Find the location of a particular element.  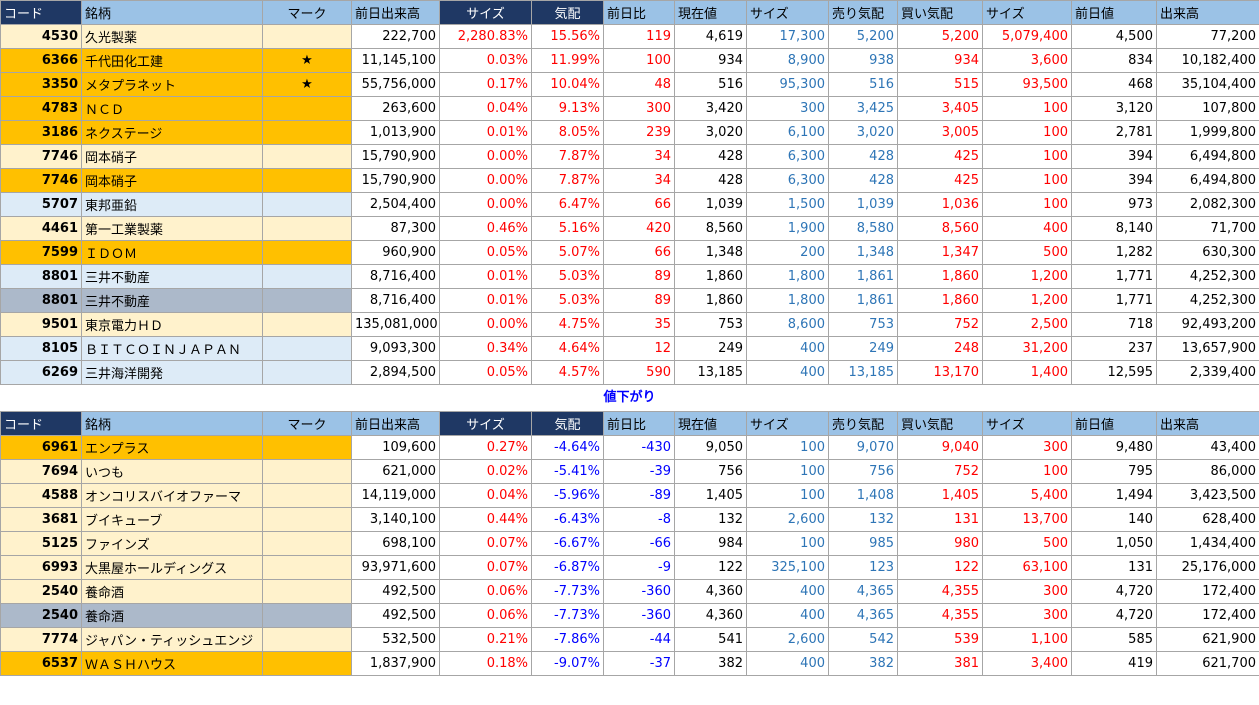

cell-bid: 1,405 is located at coordinates (940, 495).